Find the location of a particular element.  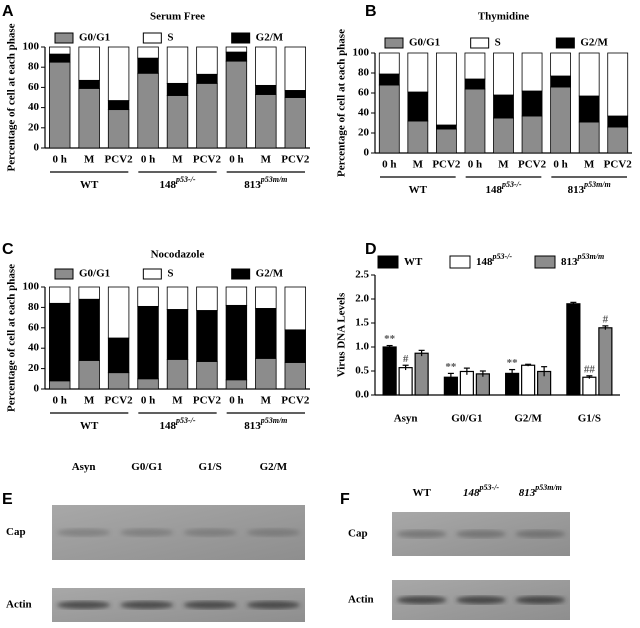

group-label-sup: p53-/- is located at coordinates (185, 179).